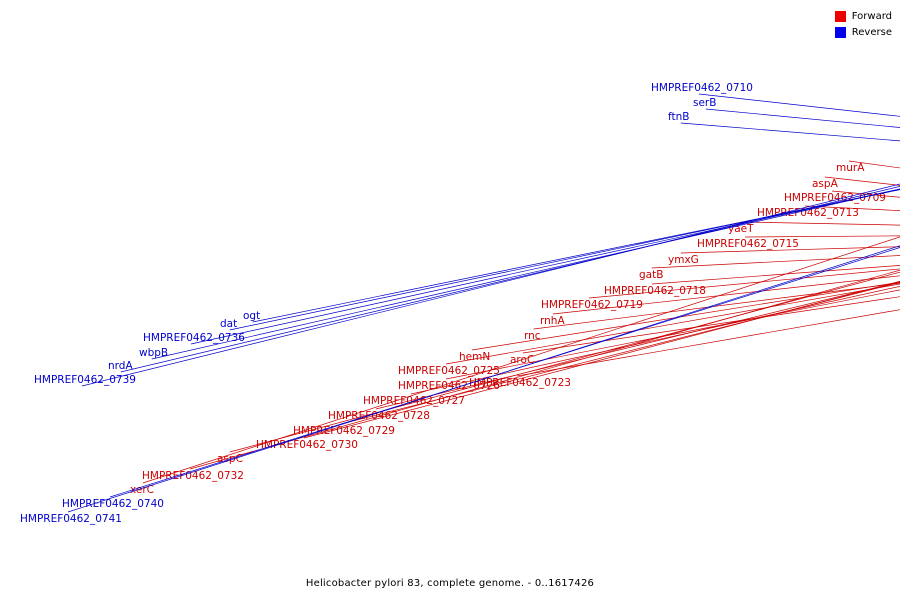 This screenshot has height=600, width=900. I want to click on gene-label-0715: HMPREF0462_0715, so click(748, 244).